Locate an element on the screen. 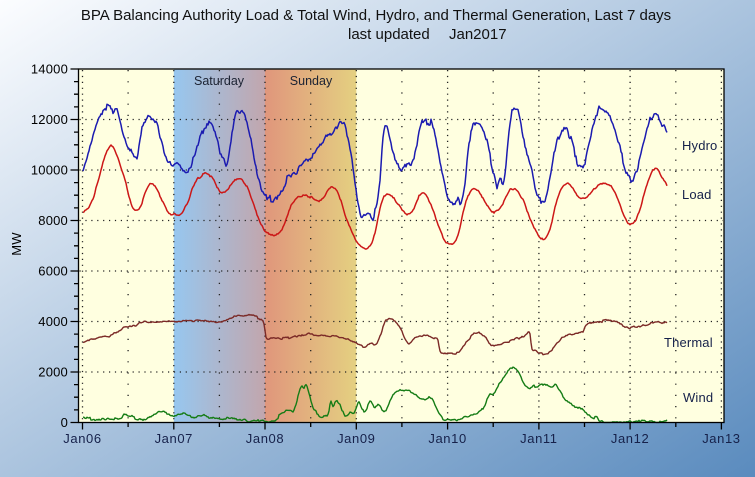  svg-text: MW is located at coordinates (16, 244).